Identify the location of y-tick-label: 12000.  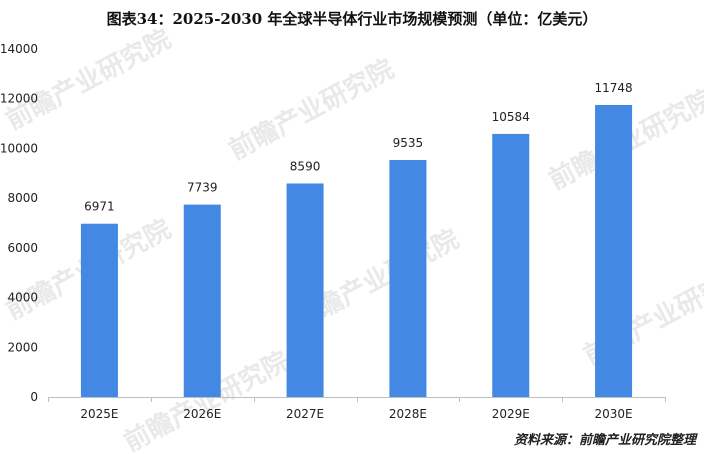
(19, 99).